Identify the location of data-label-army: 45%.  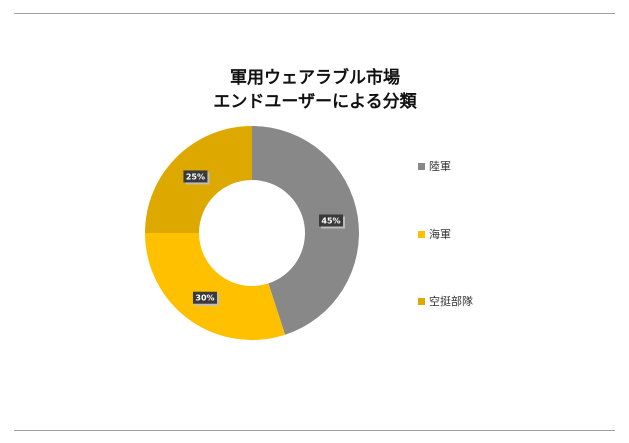
(332, 221).